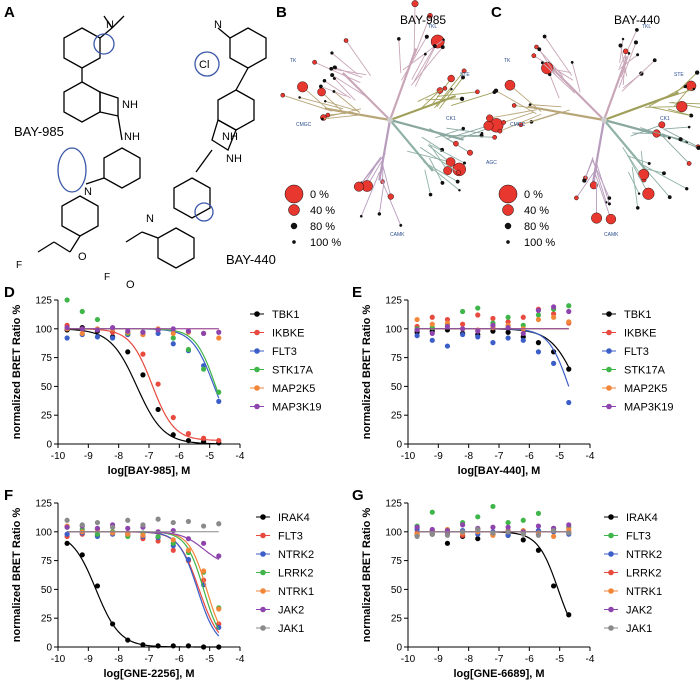 This screenshot has width=700, height=686. I want to click on legend-label-tbk1: TBK1, so click(286, 315).